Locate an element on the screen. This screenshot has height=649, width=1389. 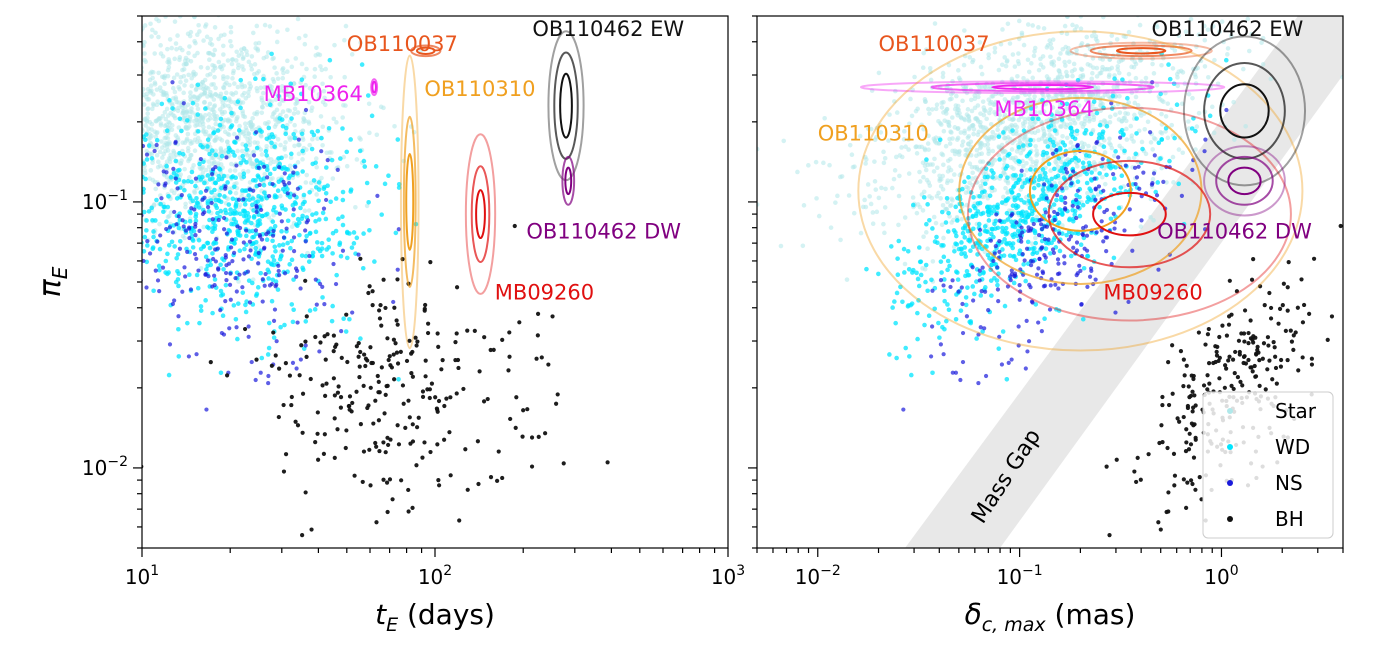
y-tick-label: 10−2 is located at coordinates (105, 467).